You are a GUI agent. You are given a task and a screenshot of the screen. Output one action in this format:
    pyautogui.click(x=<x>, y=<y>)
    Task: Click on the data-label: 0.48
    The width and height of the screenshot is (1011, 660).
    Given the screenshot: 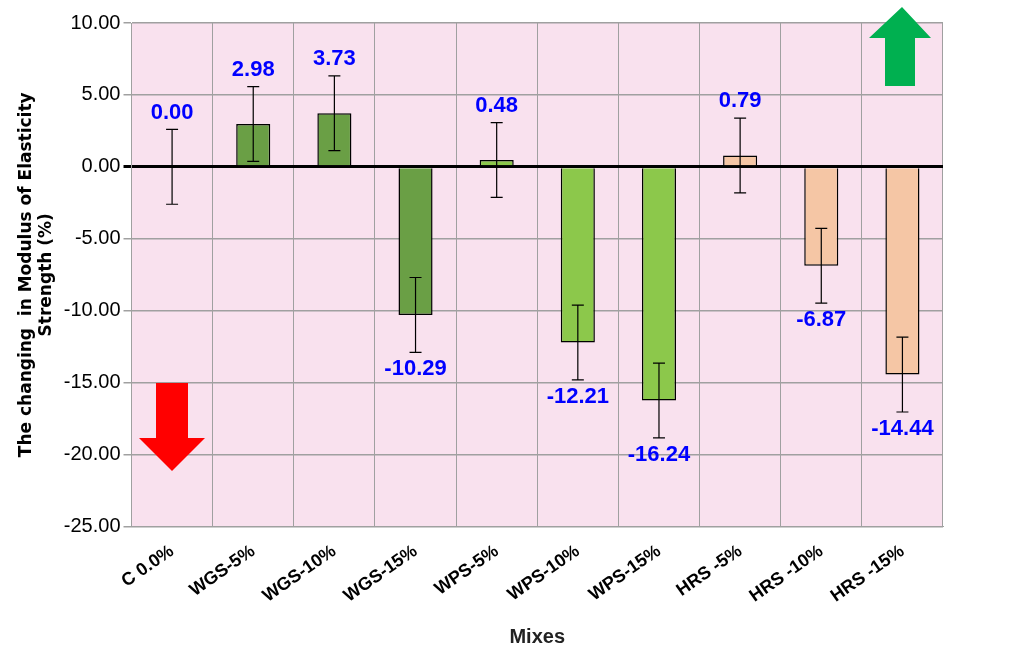 What is the action you would take?
    pyautogui.click(x=497, y=104)
    